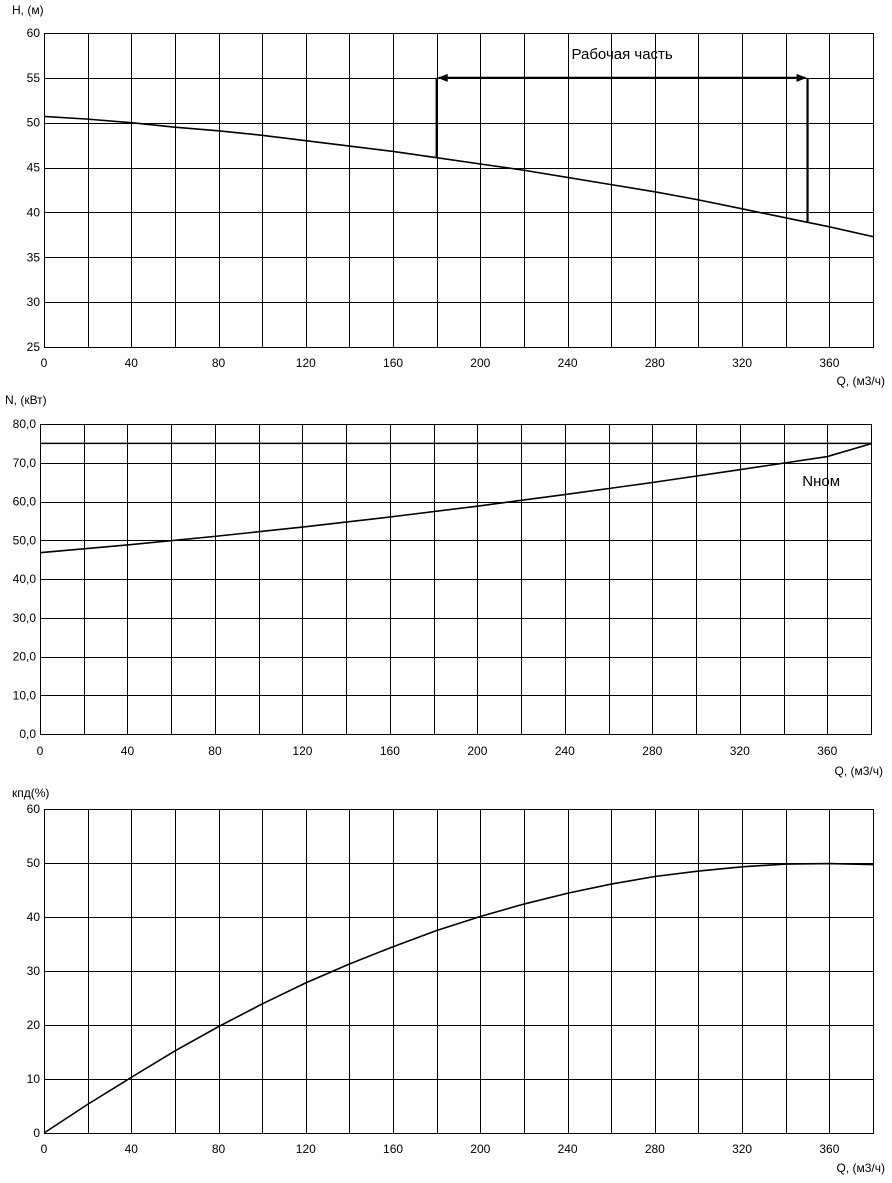 The width and height of the screenshot is (892, 1183). Describe the element at coordinates (25, 502) in the screenshot. I see `y-tick-label: 60,0` at that location.